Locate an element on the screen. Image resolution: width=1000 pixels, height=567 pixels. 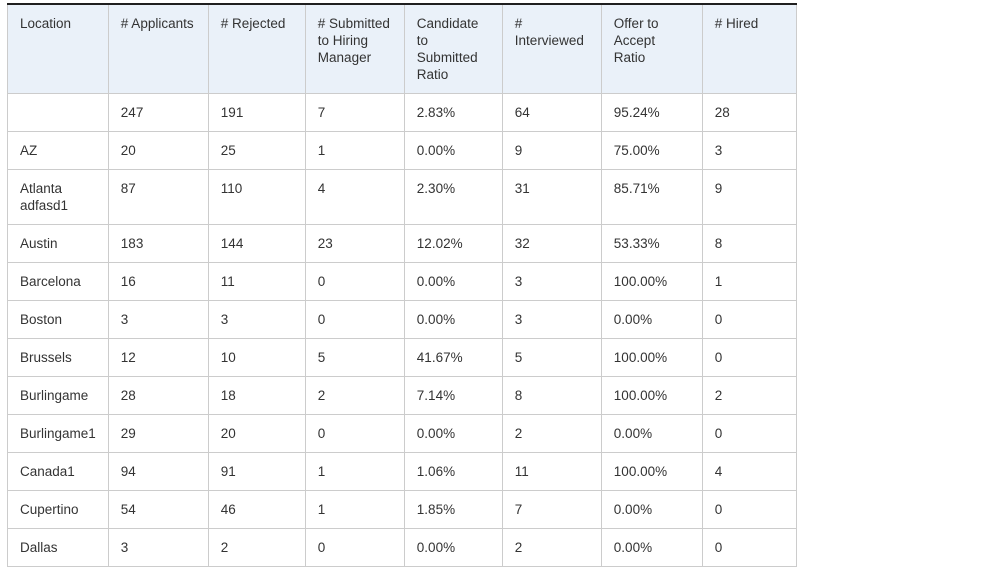
table-cell: 31 is located at coordinates (551, 197).